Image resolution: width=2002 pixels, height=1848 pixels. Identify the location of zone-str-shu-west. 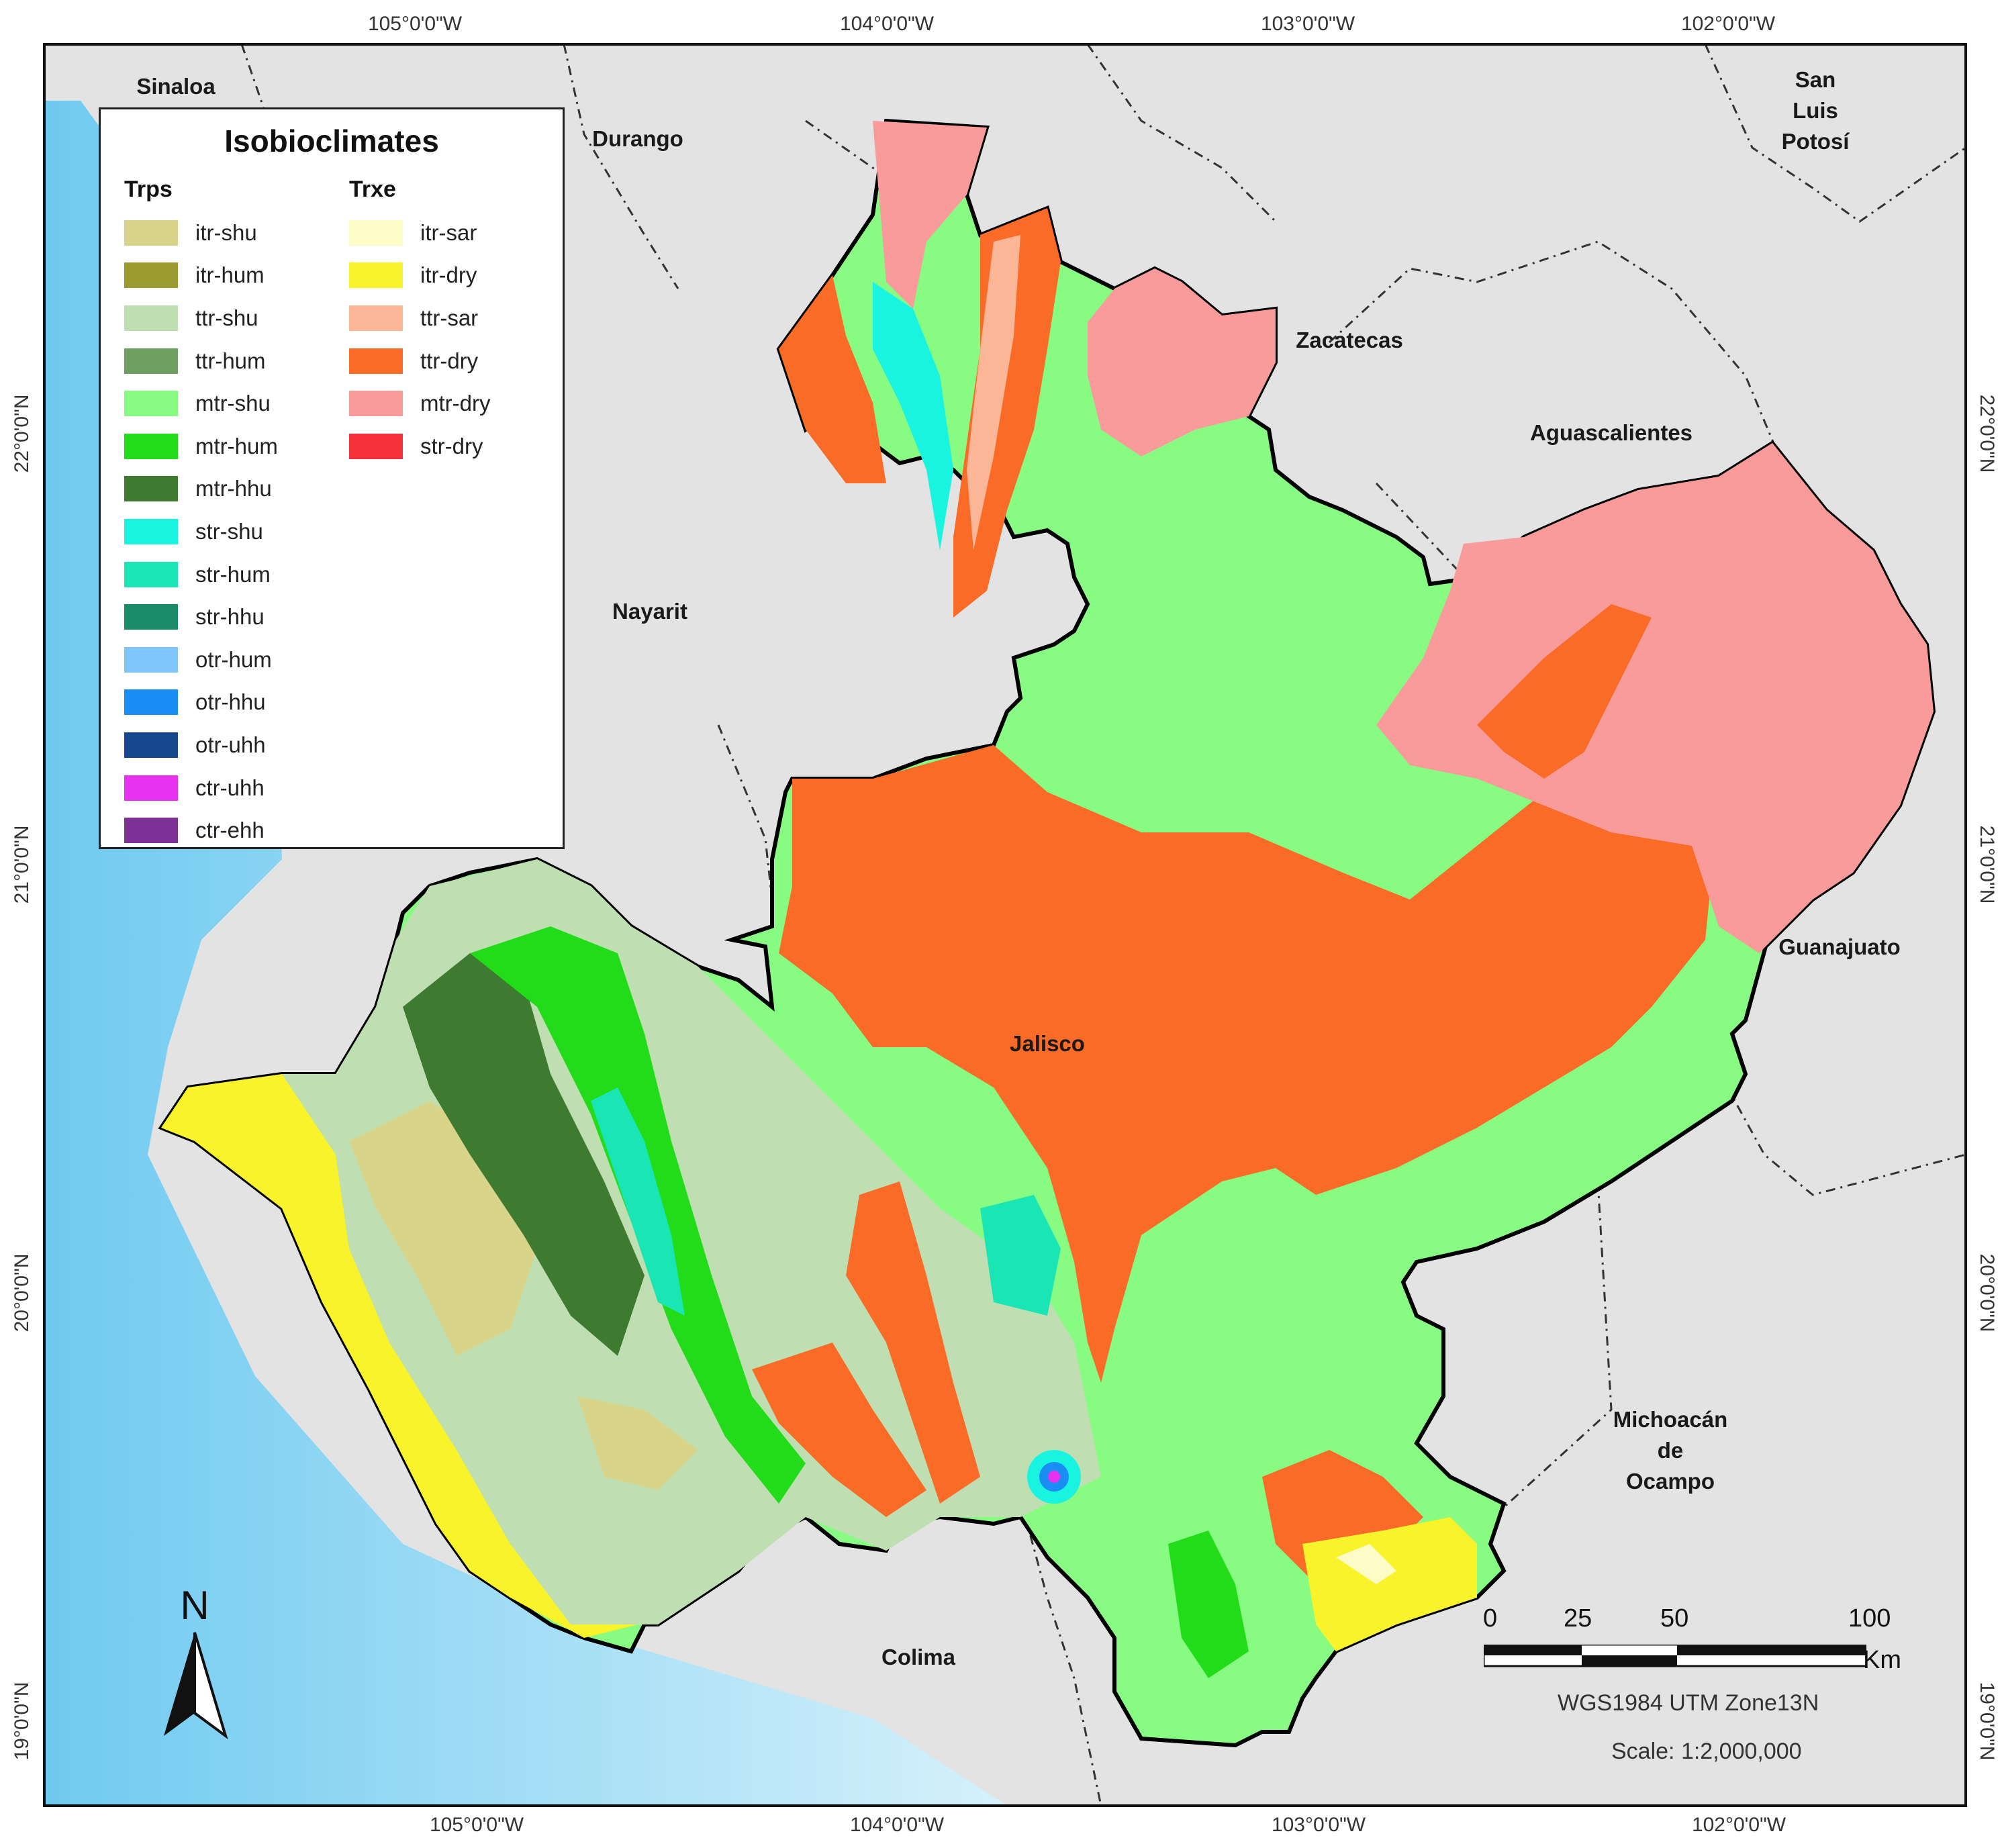
(638, 1201).